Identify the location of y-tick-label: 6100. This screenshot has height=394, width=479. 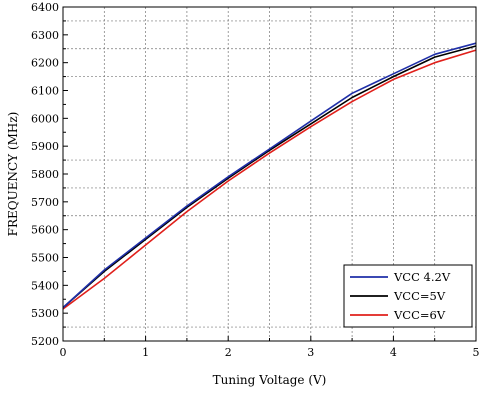
(45, 91).